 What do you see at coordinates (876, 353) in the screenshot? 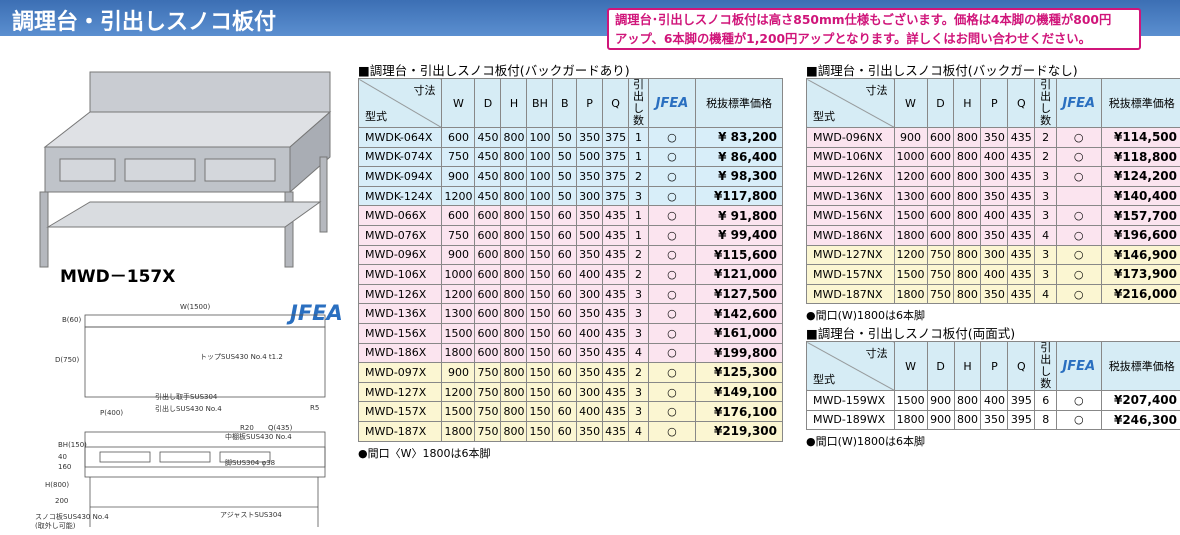
I see `corner-top: 寸法` at bounding box center [876, 353].